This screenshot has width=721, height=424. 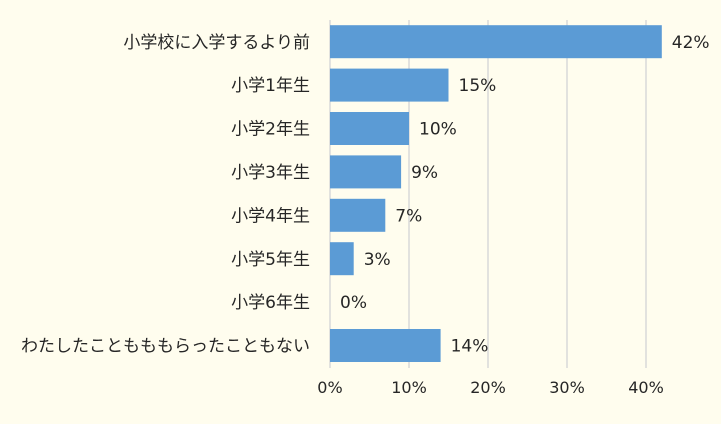 What do you see at coordinates (270, 260) in the screenshot?
I see `category-label-5: 小学5年生` at bounding box center [270, 260].